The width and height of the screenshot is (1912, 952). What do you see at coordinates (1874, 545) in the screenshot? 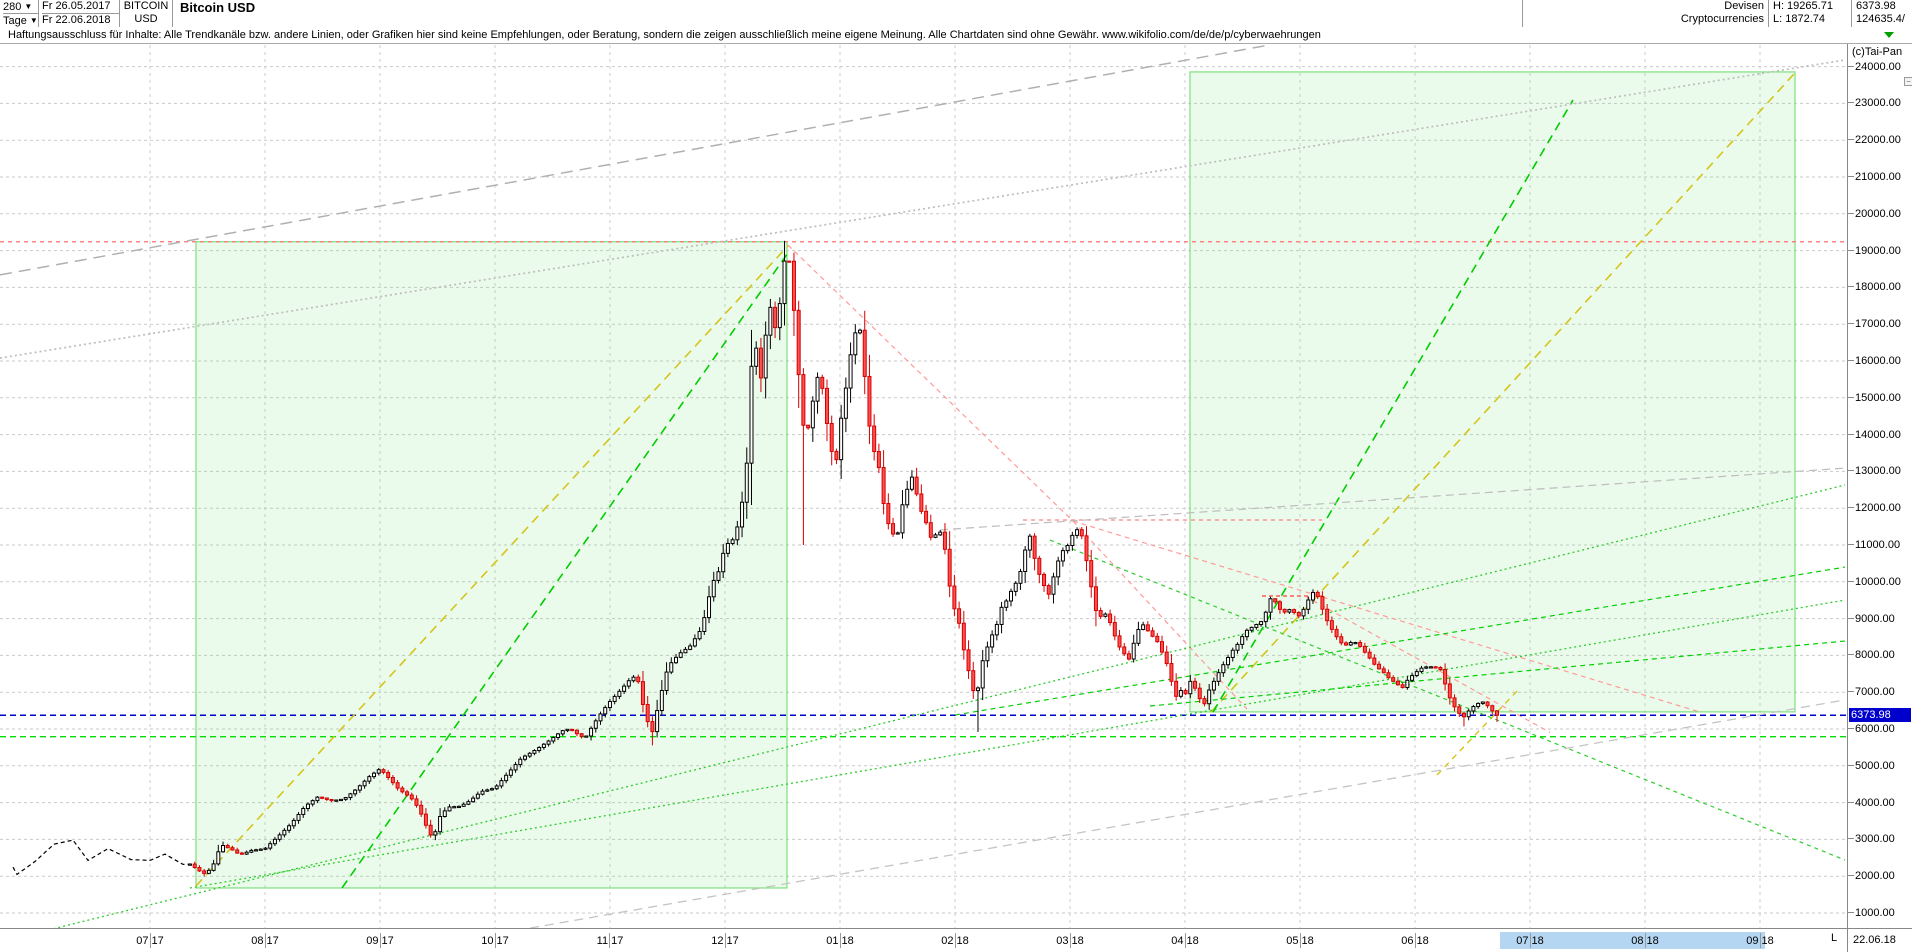
I see `price-tick-label: 11000.00` at bounding box center [1874, 545].